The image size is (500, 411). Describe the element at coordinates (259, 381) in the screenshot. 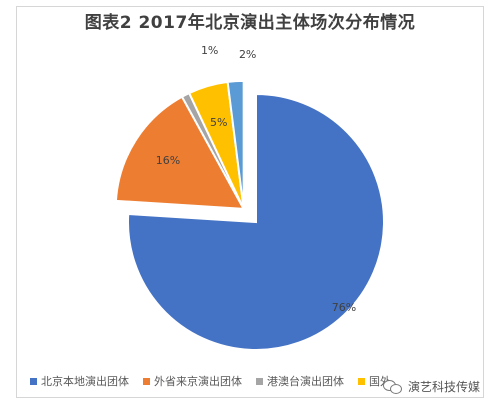

I see `legend-swatch-hk-macau-taiwan` at that location.